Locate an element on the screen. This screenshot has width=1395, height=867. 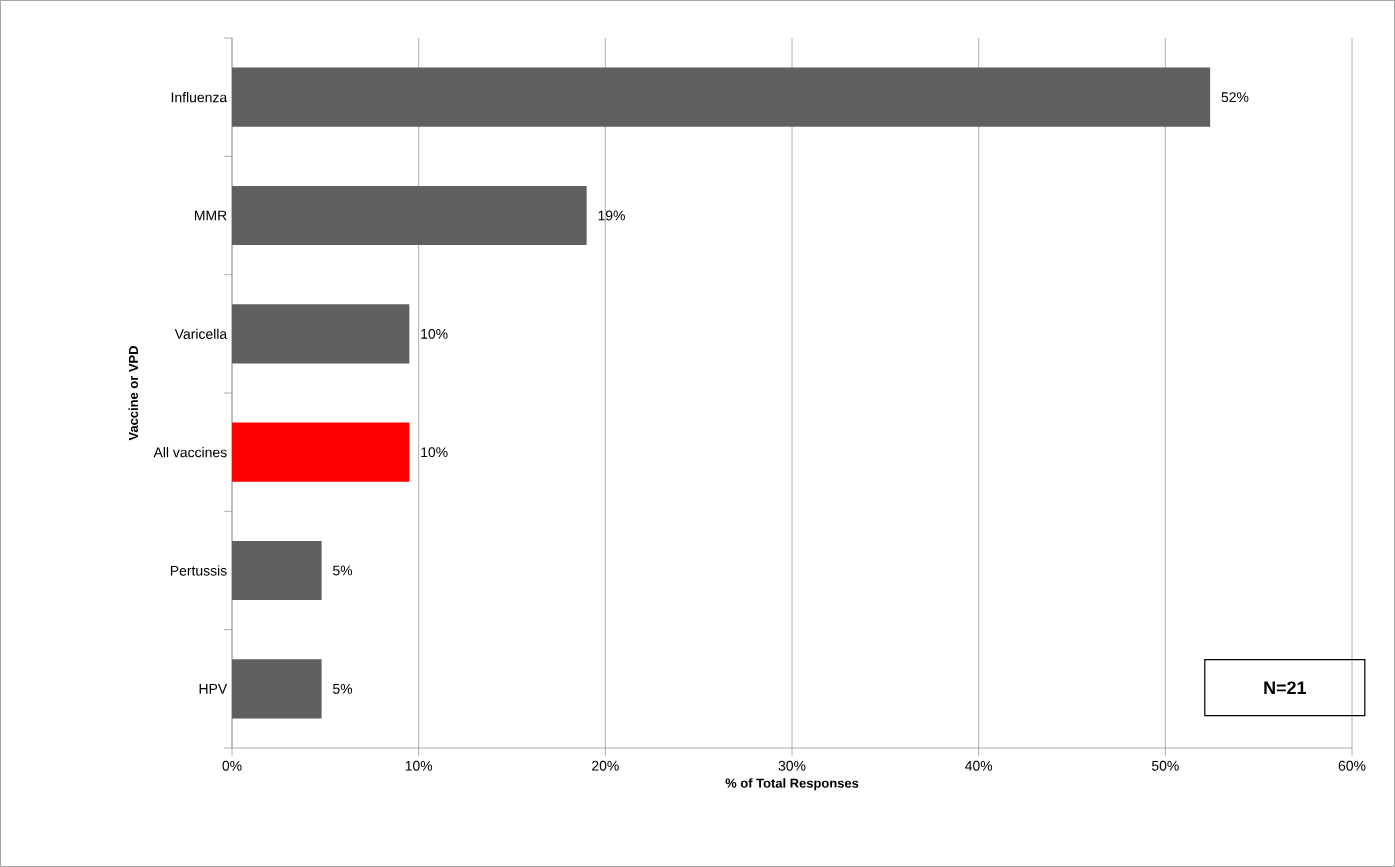
x-tick-label: 50% is located at coordinates (1165, 765).